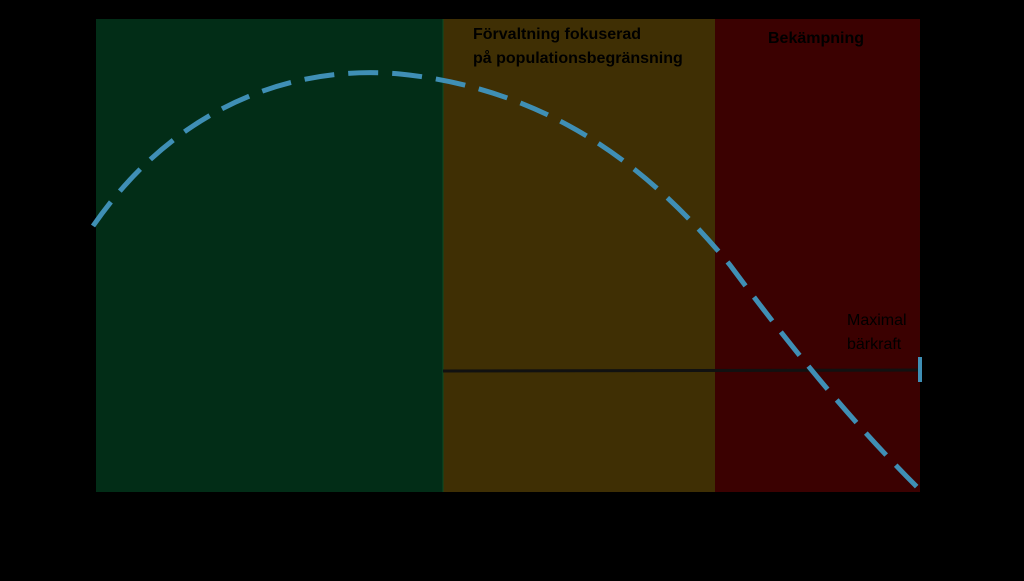 This screenshot has height=581, width=1024. What do you see at coordinates (877, 320) in the screenshot?
I see `capacity-label-line1: Maximal` at bounding box center [877, 320].